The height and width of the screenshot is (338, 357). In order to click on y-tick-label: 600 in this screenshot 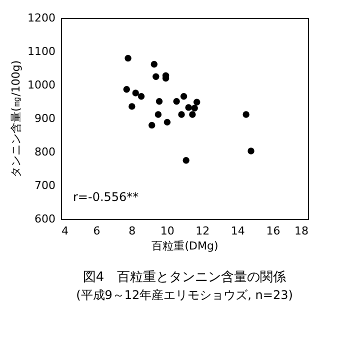, I will do `click(45, 219)`.